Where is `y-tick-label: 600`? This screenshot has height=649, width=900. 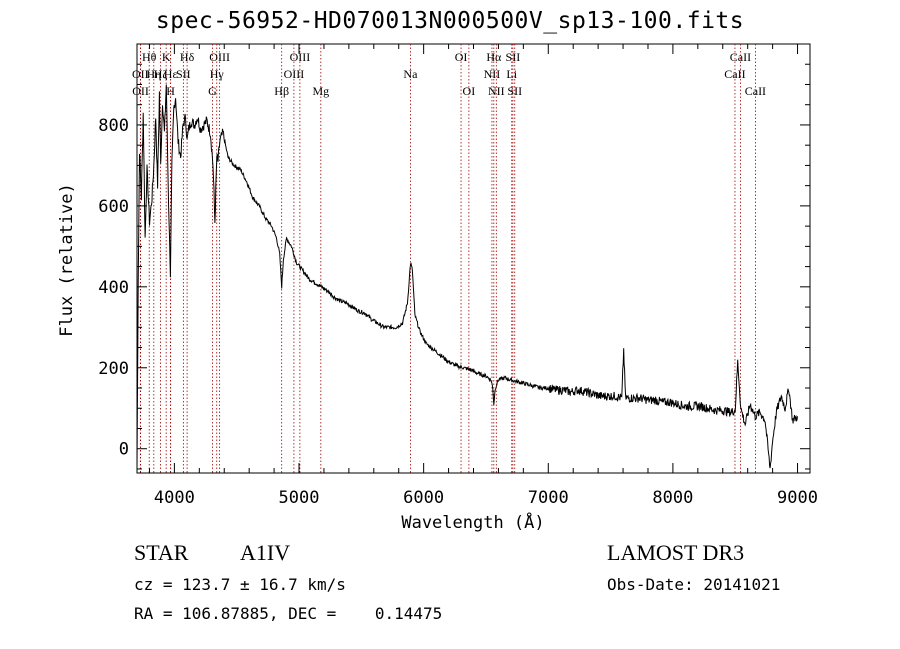 y-tick-label: 600 is located at coordinates (113, 207).